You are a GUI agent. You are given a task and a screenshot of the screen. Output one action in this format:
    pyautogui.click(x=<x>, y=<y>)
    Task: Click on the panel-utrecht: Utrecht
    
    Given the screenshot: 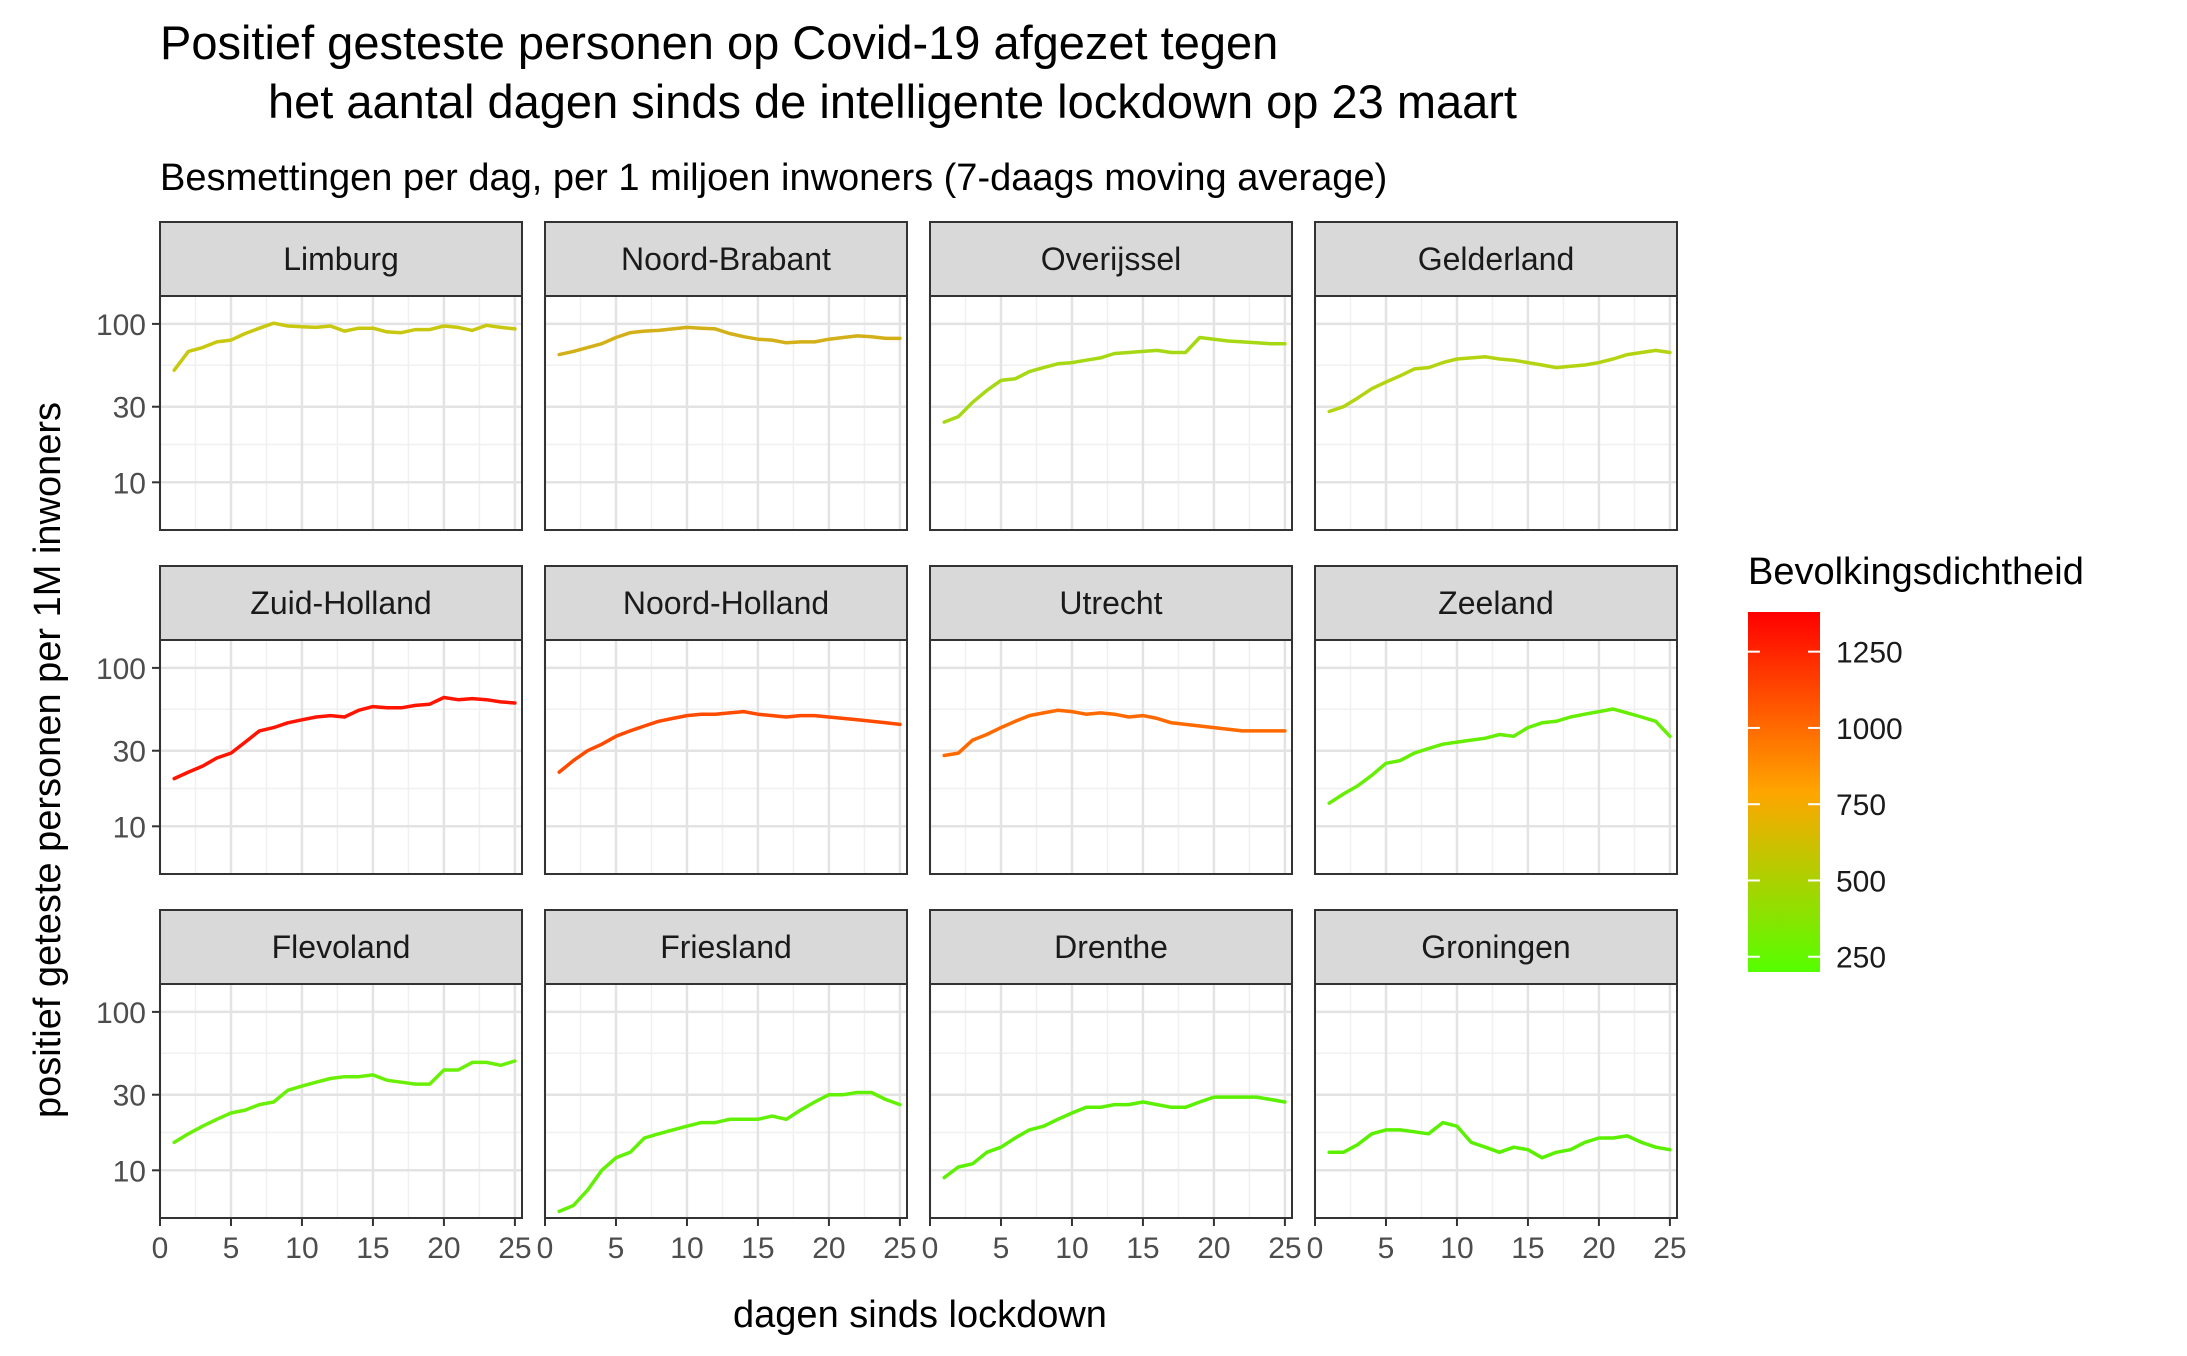 What is the action you would take?
    pyautogui.click(x=1110, y=720)
    